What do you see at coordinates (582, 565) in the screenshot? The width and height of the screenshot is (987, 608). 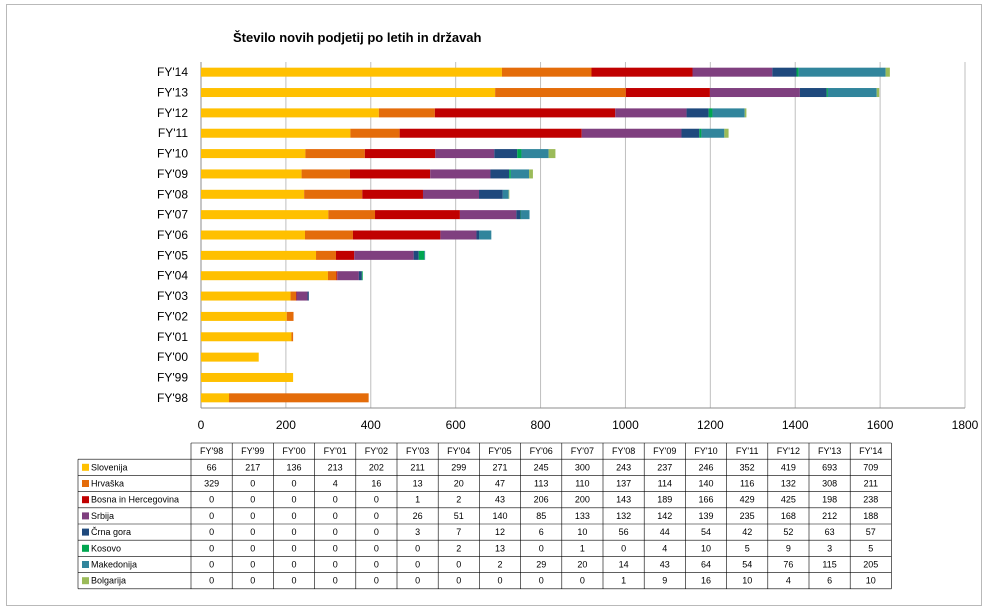 I see `table-value-cell: 20` at bounding box center [582, 565].